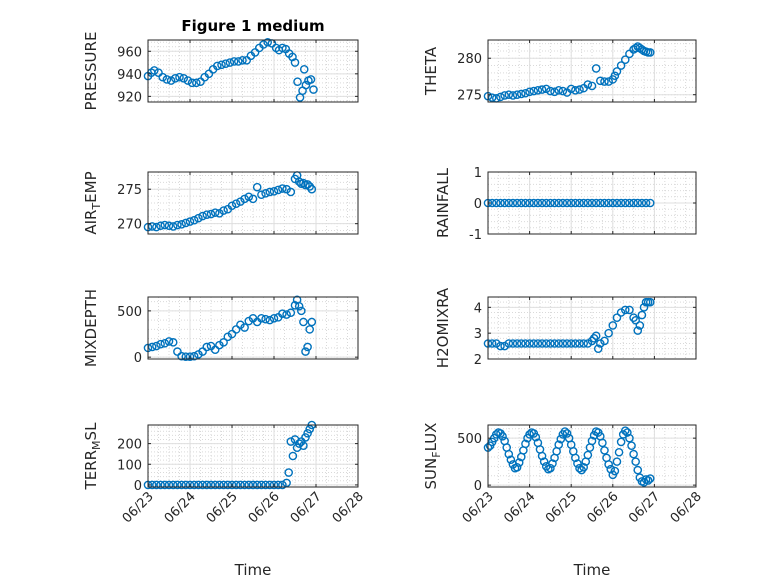 This screenshot has height=583, width=778. What do you see at coordinates (431, 437) in the screenshot?
I see `y-axis-label-part: LUX` at bounding box center [431, 437].